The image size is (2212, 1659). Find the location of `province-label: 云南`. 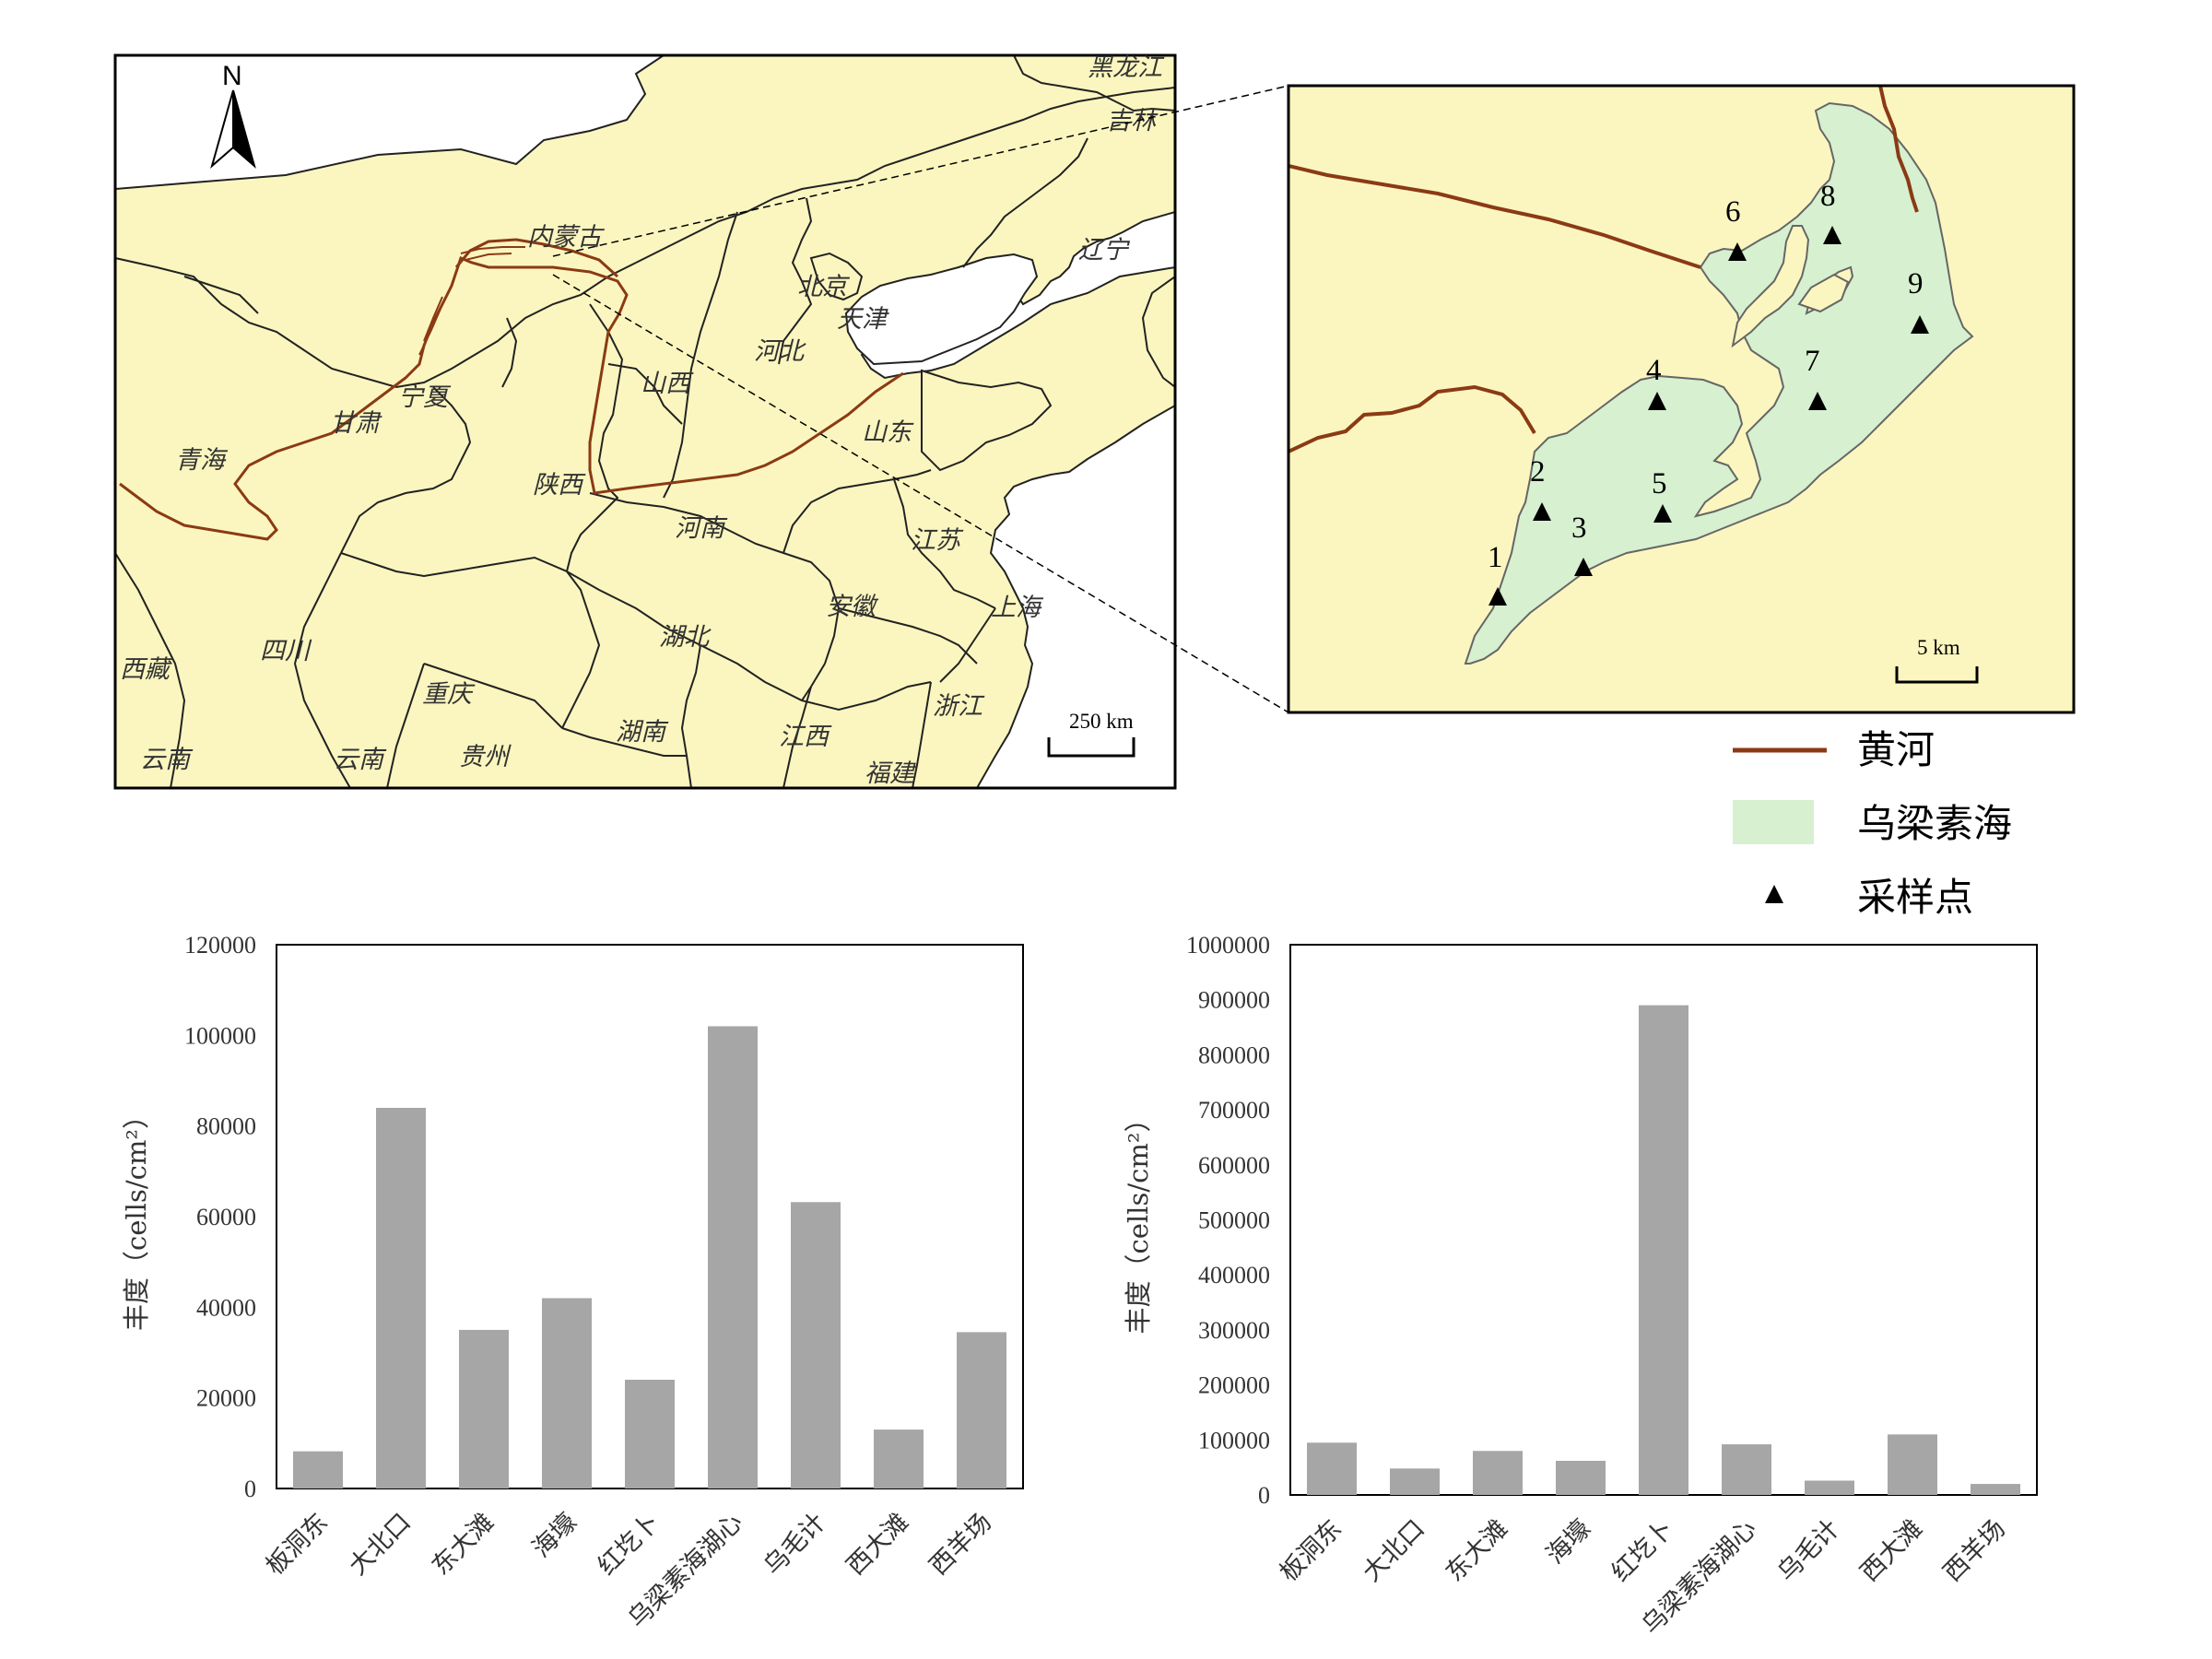

province-label: 云南 is located at coordinates (360, 760).